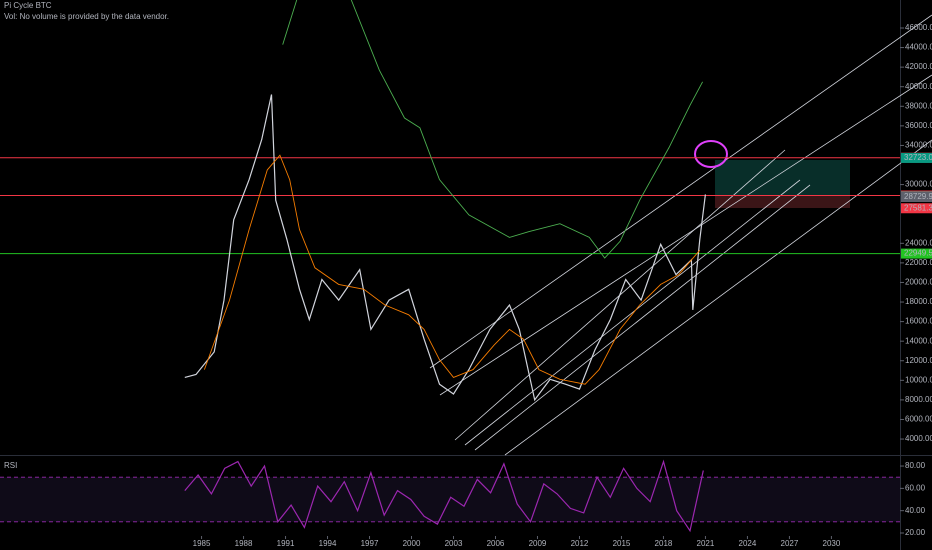 This screenshot has height=550, width=932. I want to click on chart-title: Pi Cycle BTC, so click(28, 5).